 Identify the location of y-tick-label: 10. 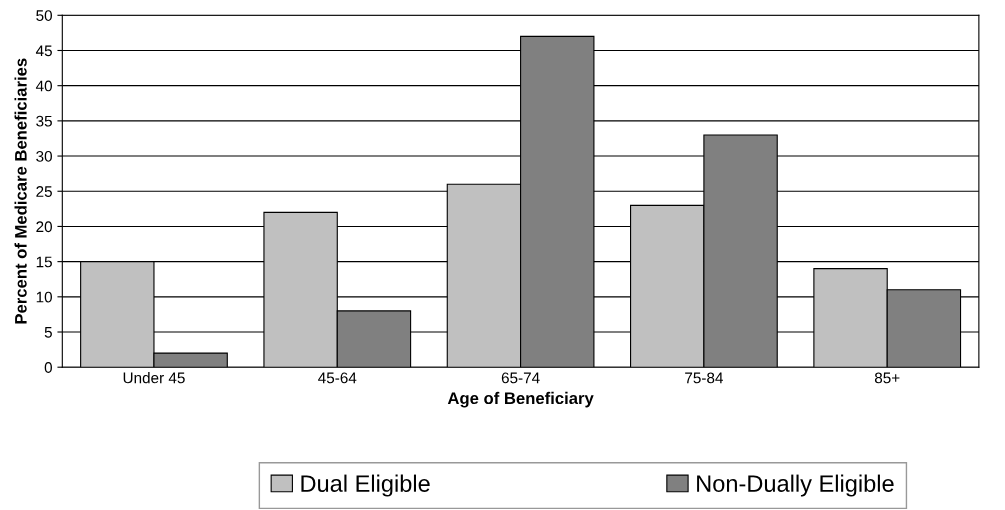
(44, 297).